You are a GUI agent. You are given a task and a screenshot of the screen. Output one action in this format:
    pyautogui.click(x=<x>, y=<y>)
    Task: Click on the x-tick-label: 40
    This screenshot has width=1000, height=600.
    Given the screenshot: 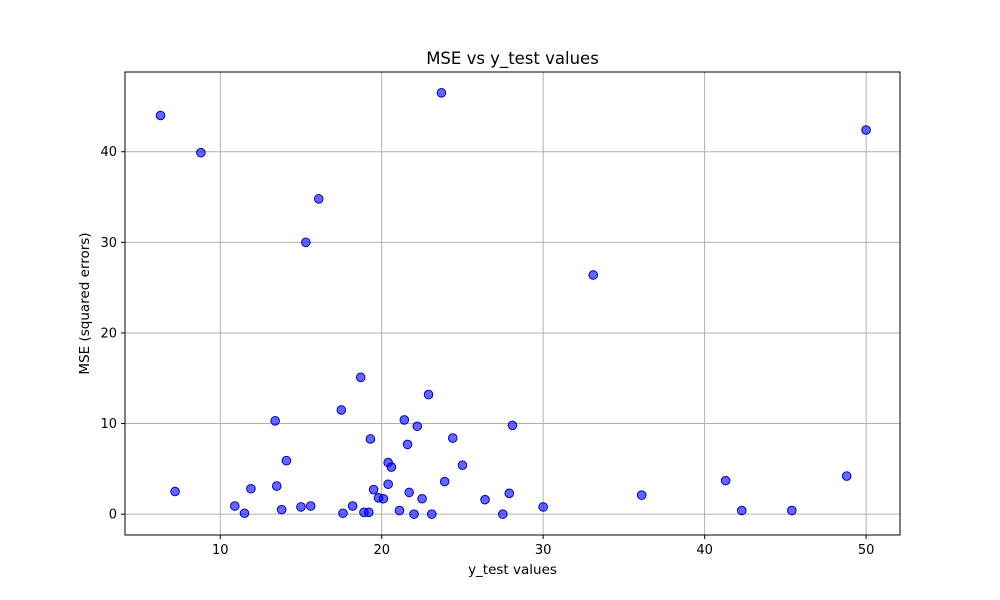 What is the action you would take?
    pyautogui.click(x=704, y=550)
    